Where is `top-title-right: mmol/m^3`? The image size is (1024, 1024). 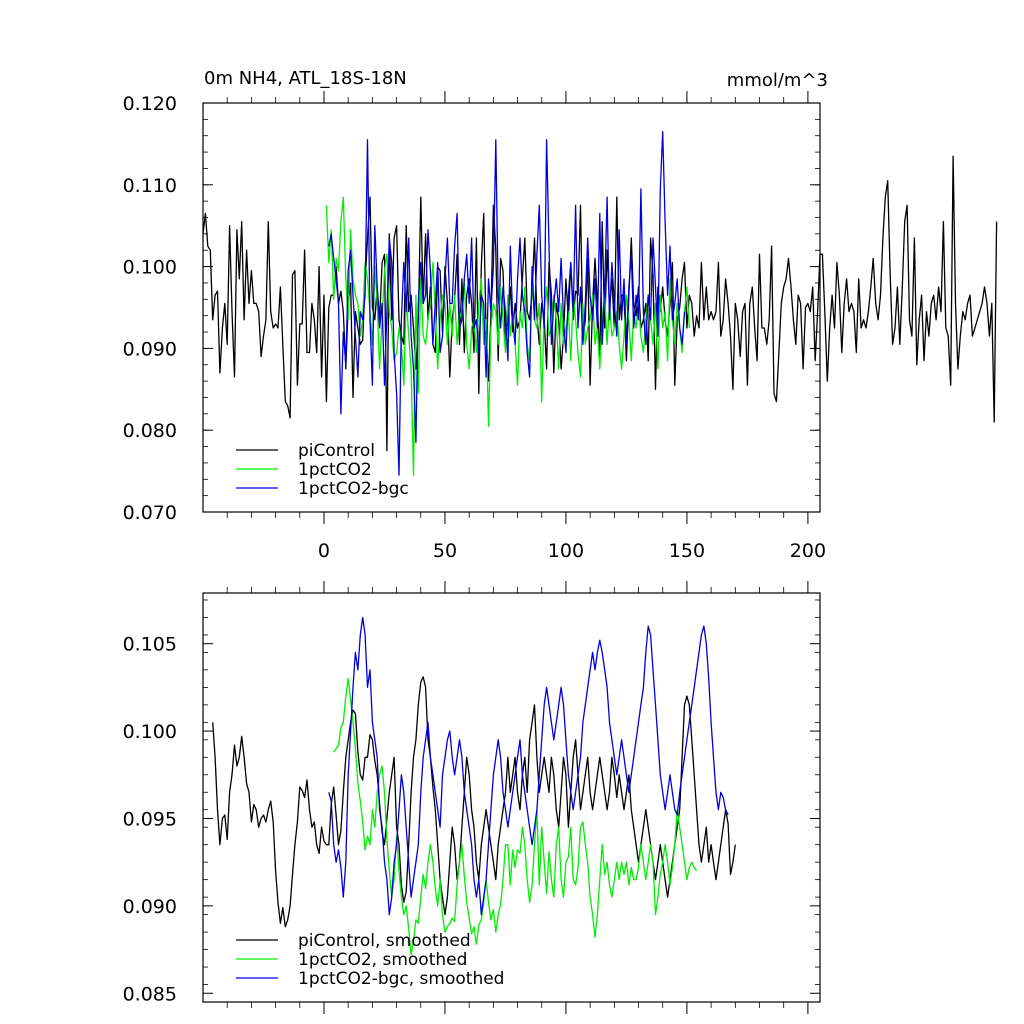
top-title-right: mmol/m^3 is located at coordinates (777, 80).